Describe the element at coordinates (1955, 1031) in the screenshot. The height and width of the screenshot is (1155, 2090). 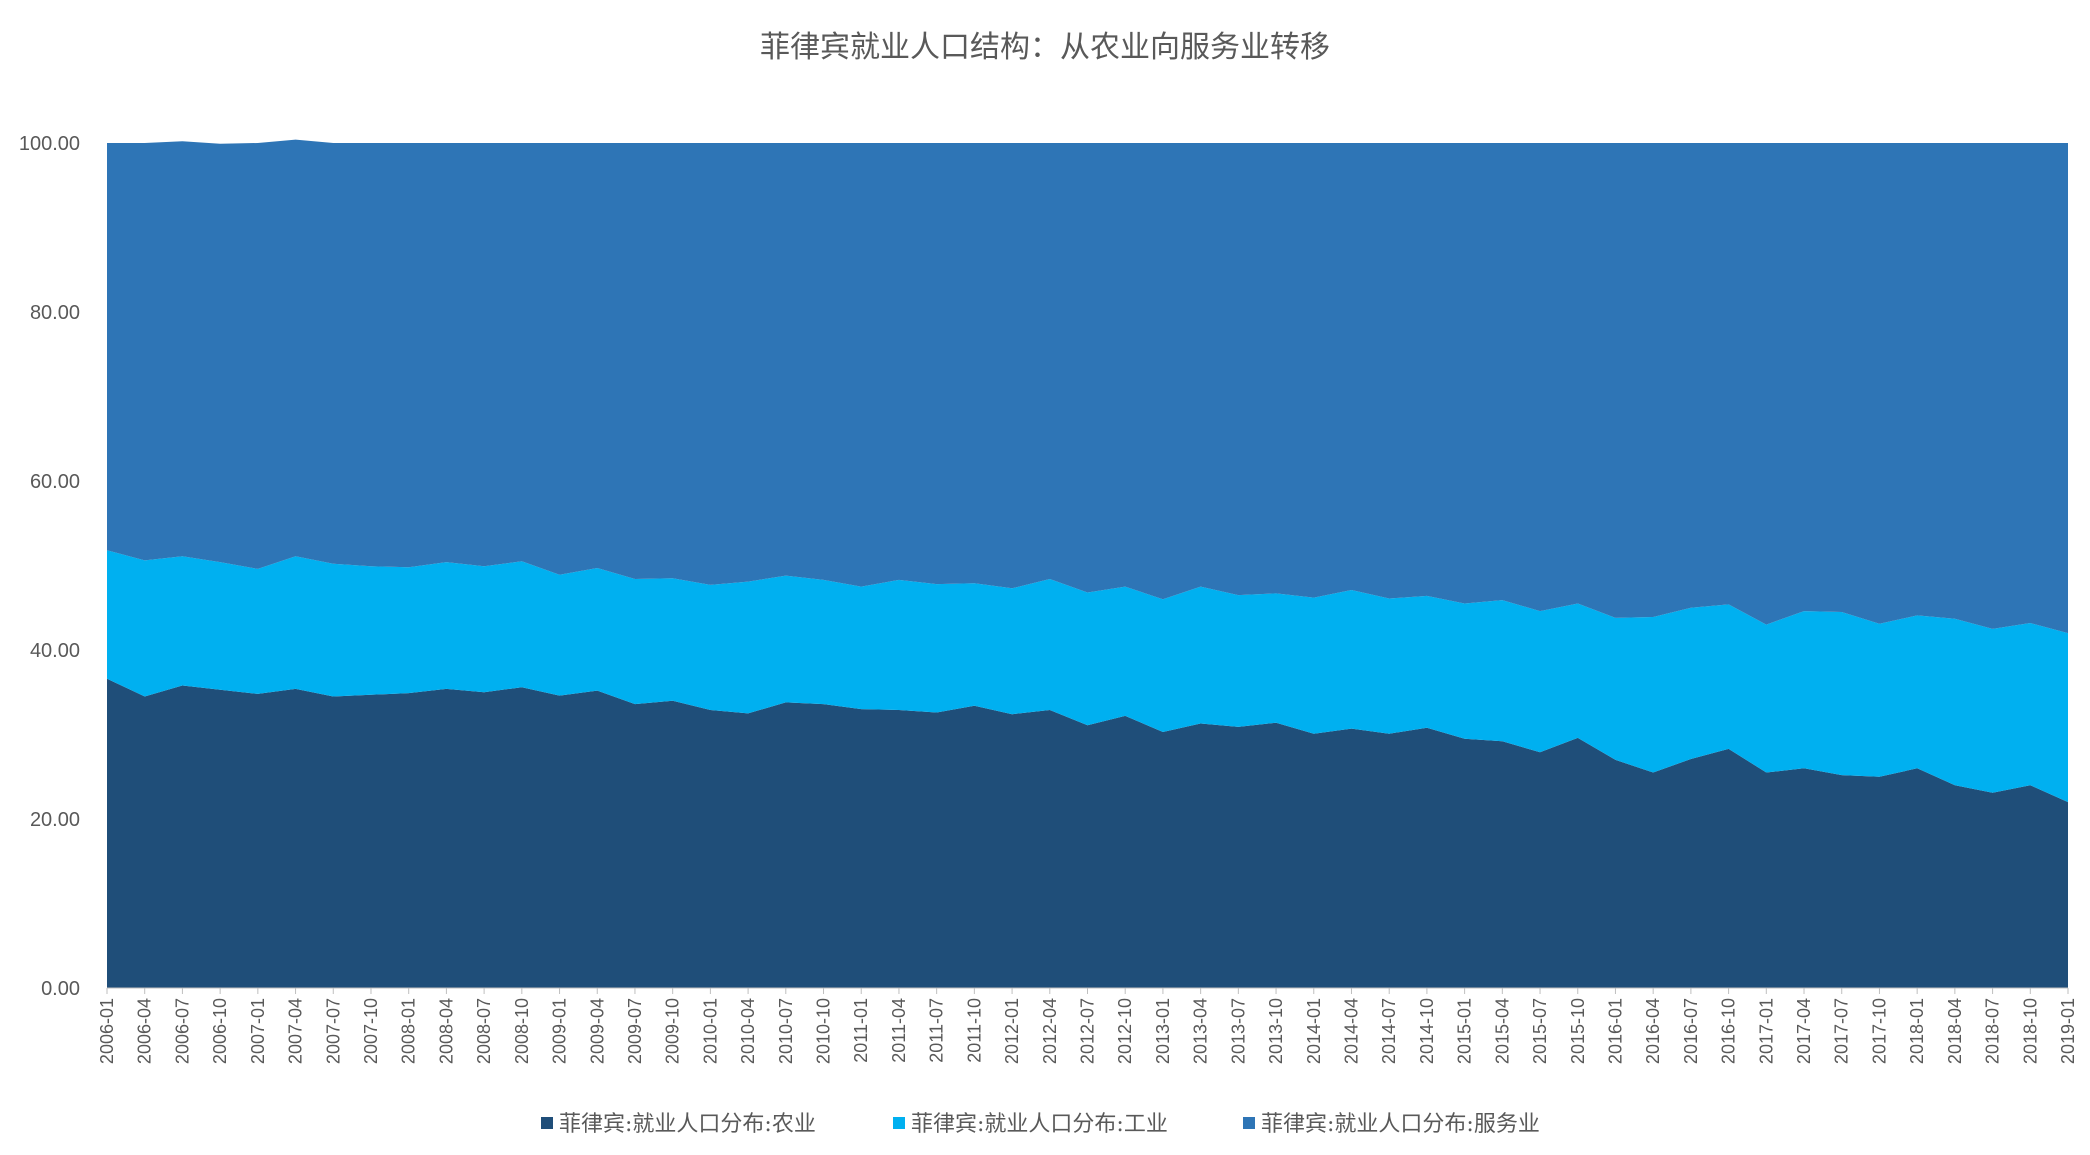
I see `x-tick-label: 2018-04` at that location.